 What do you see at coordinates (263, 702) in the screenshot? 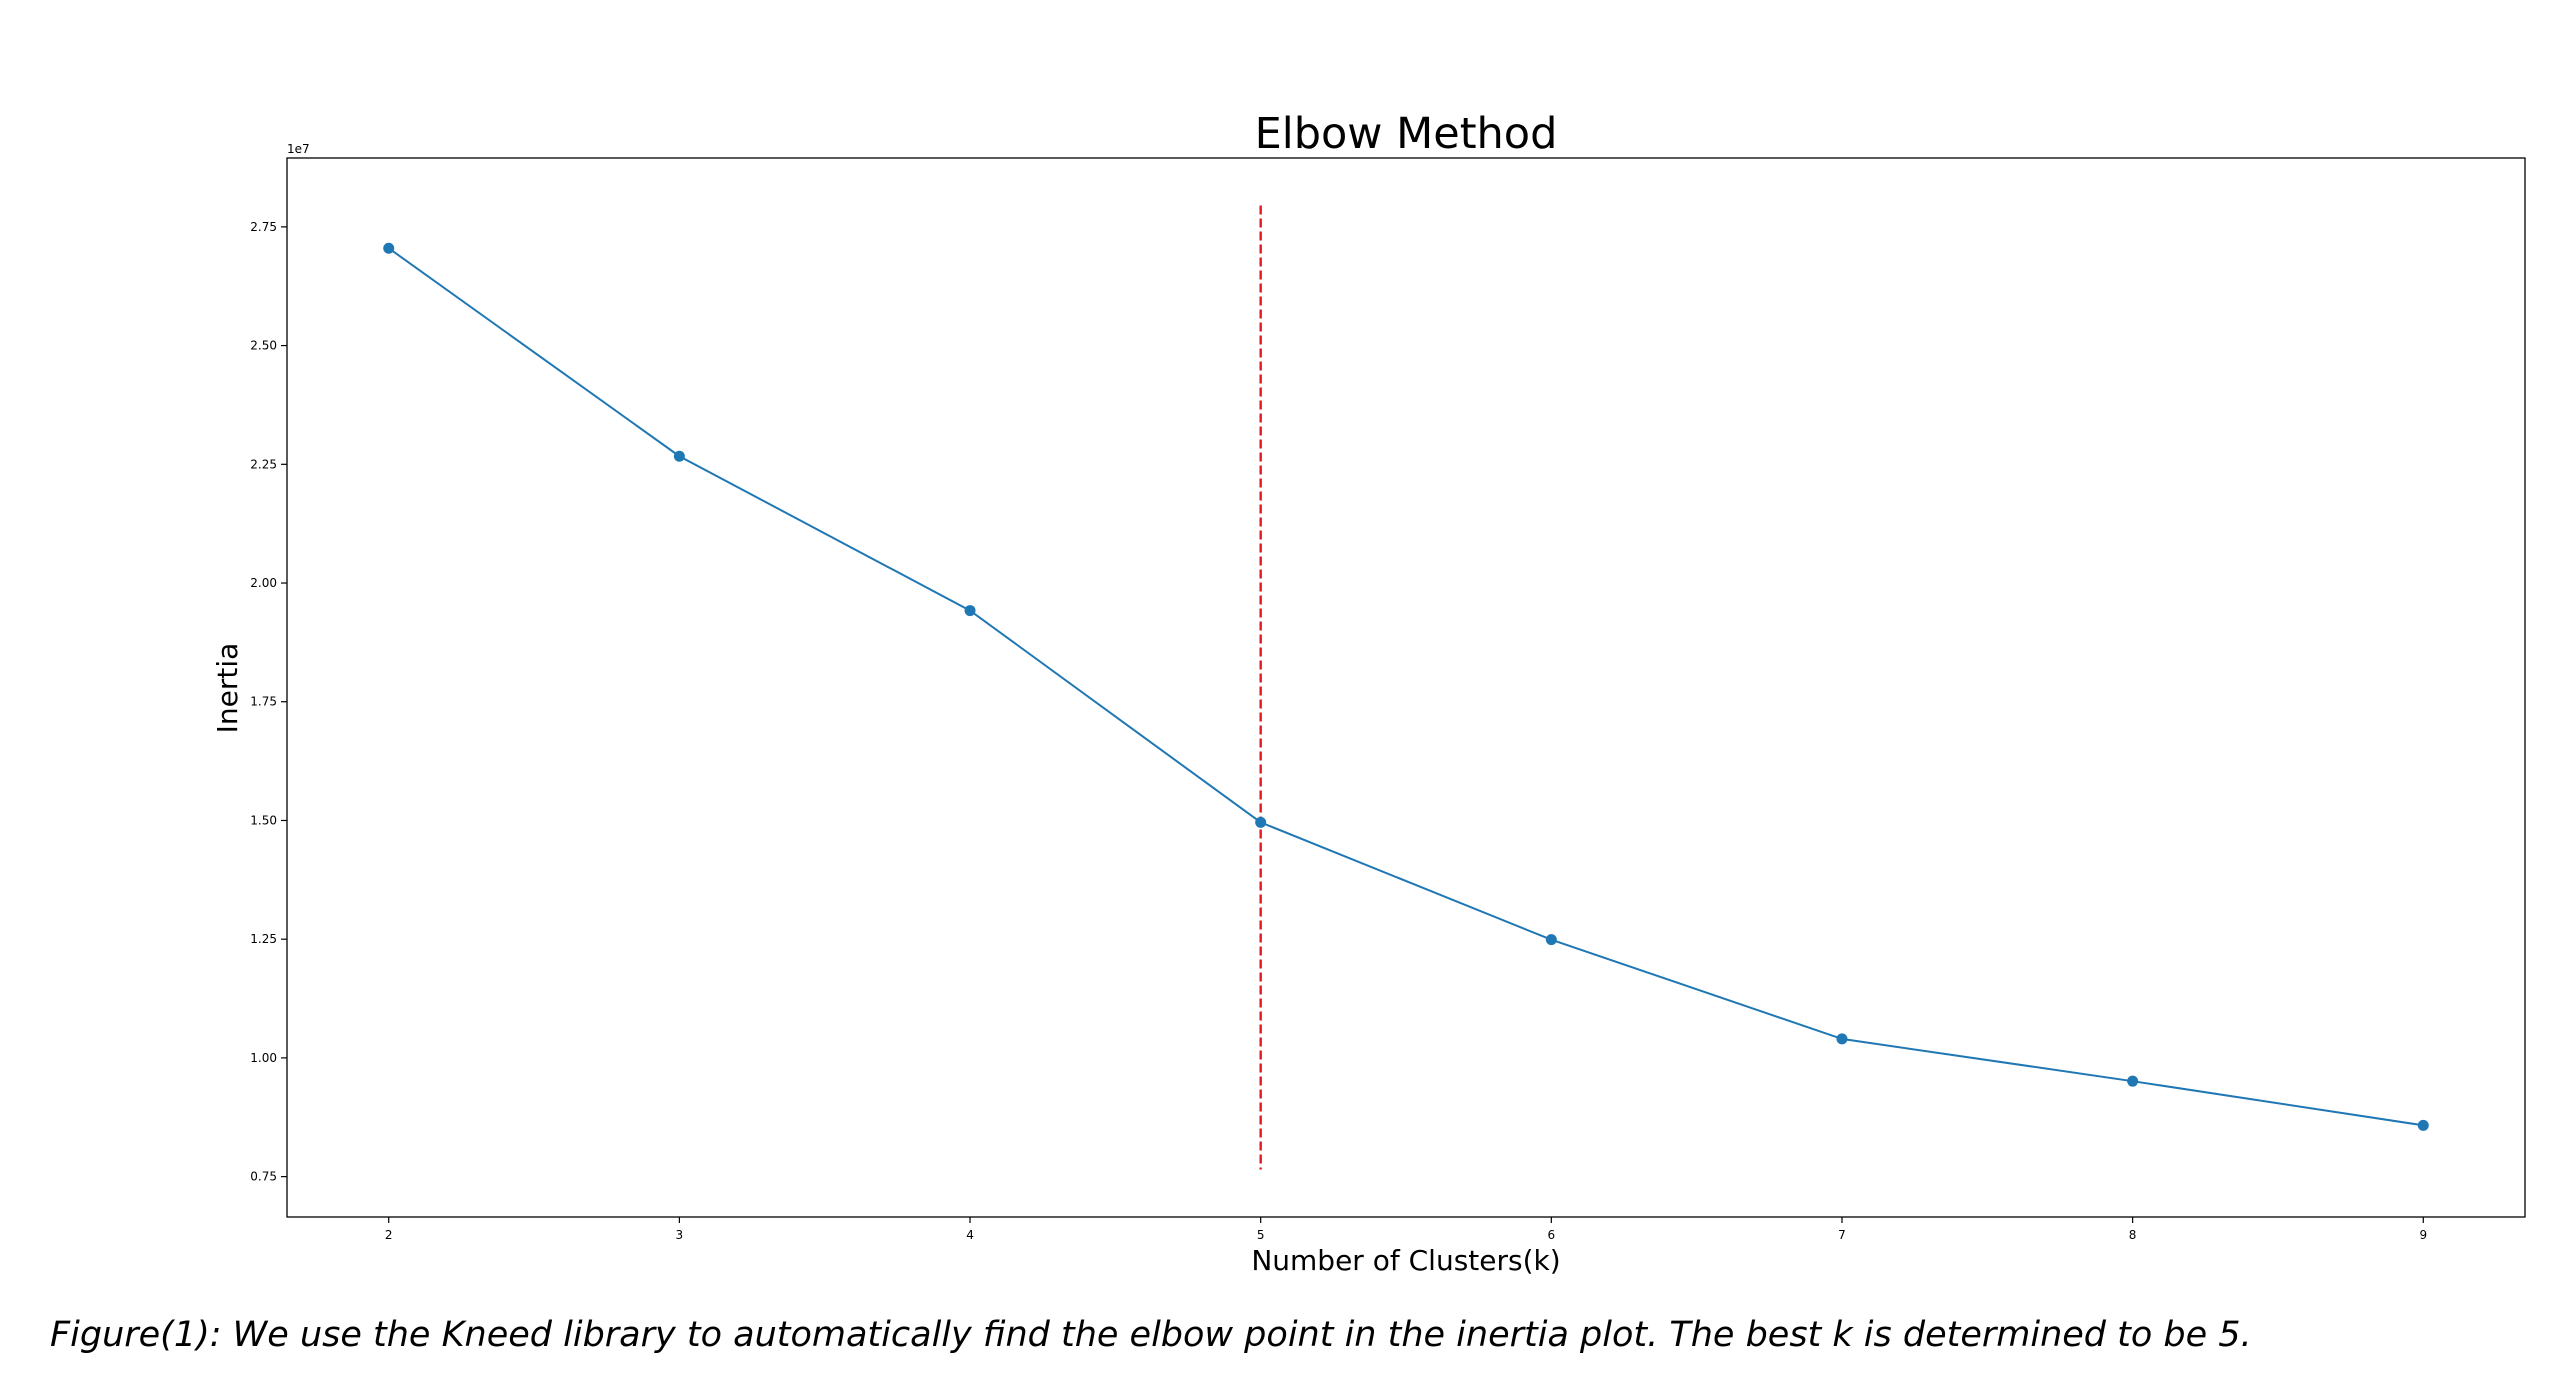
I see `y-tick-label: 1.75` at bounding box center [263, 702].